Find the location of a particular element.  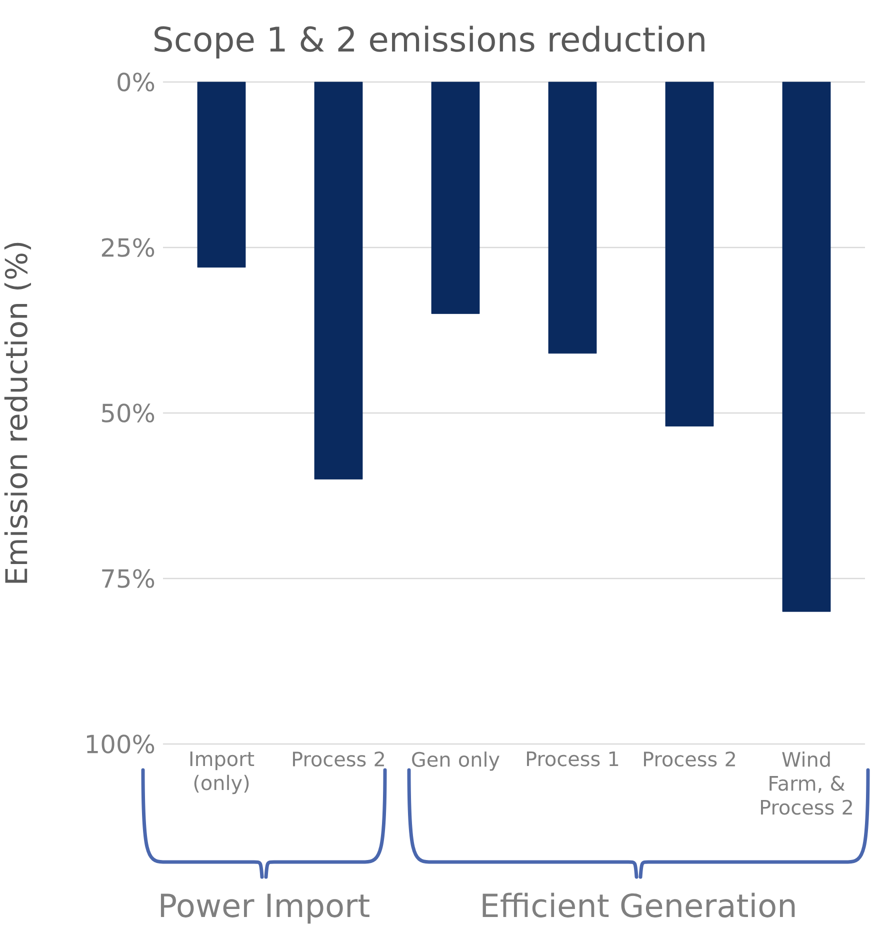

text: Efficient Generation is located at coordinates (638, 905).